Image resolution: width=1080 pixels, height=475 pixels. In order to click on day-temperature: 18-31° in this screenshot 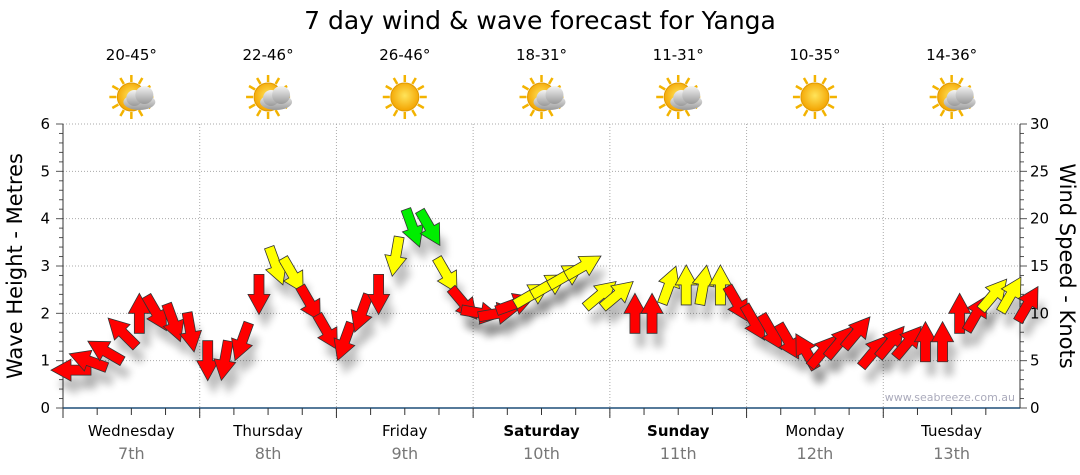, I will do `click(541, 55)`.